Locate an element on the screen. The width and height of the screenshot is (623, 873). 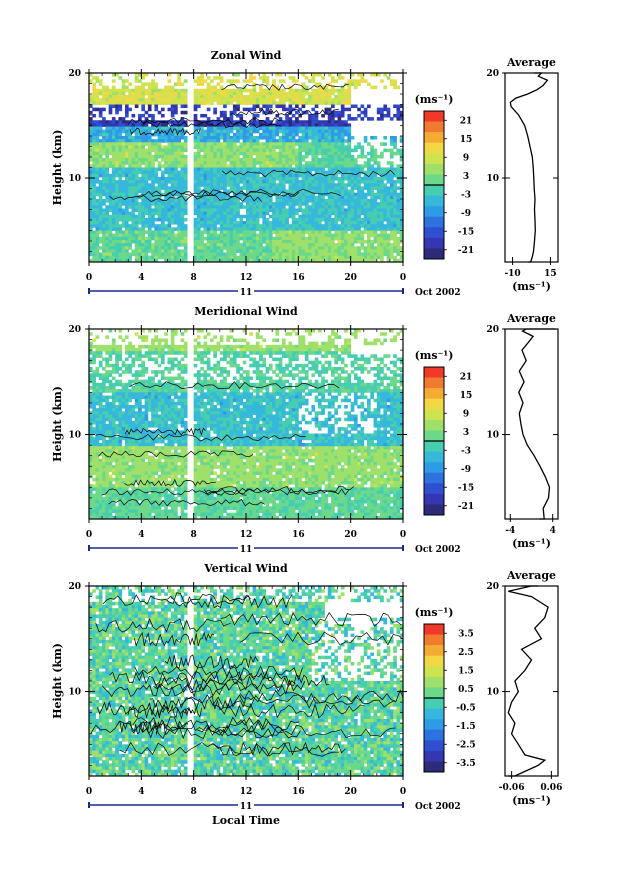
panel-title: Vertical Wind is located at coordinates (245, 568).